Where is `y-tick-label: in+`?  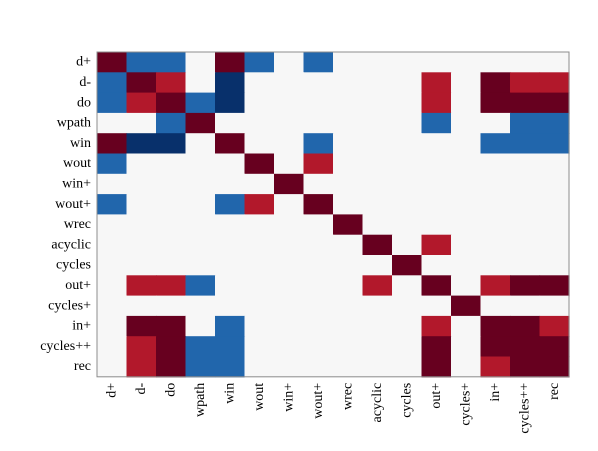
y-tick-label: in+ is located at coordinates (81, 326).